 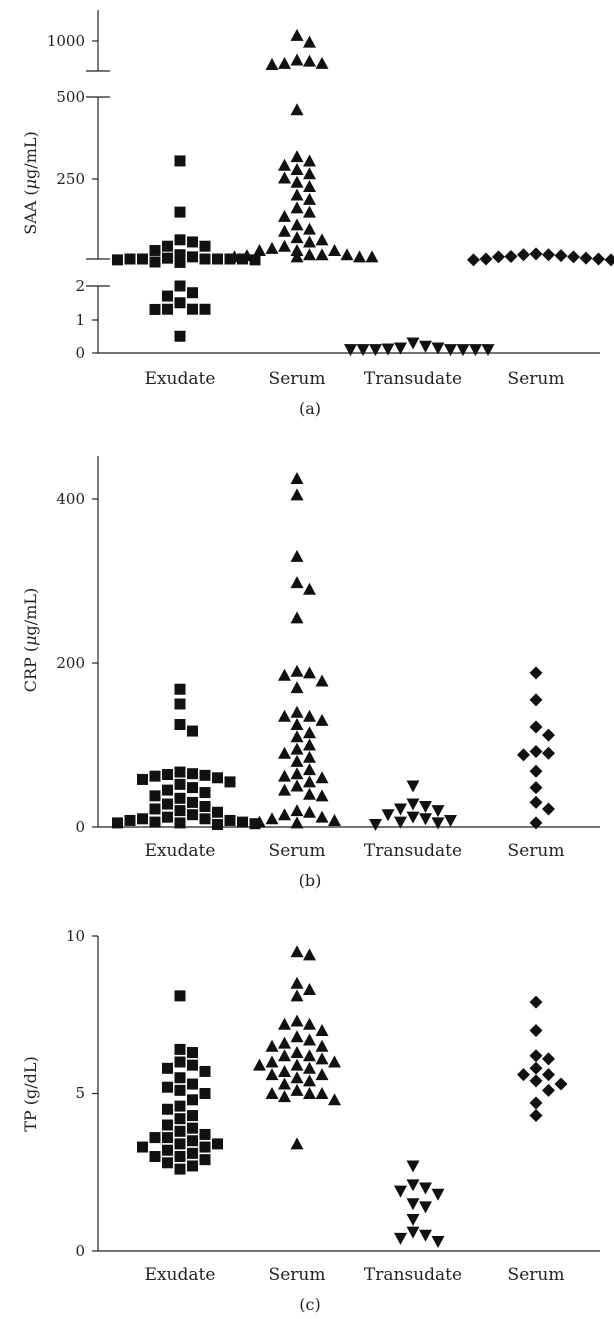 I want to click on panel-b-category-exudate: Exudate, so click(x=180, y=851).